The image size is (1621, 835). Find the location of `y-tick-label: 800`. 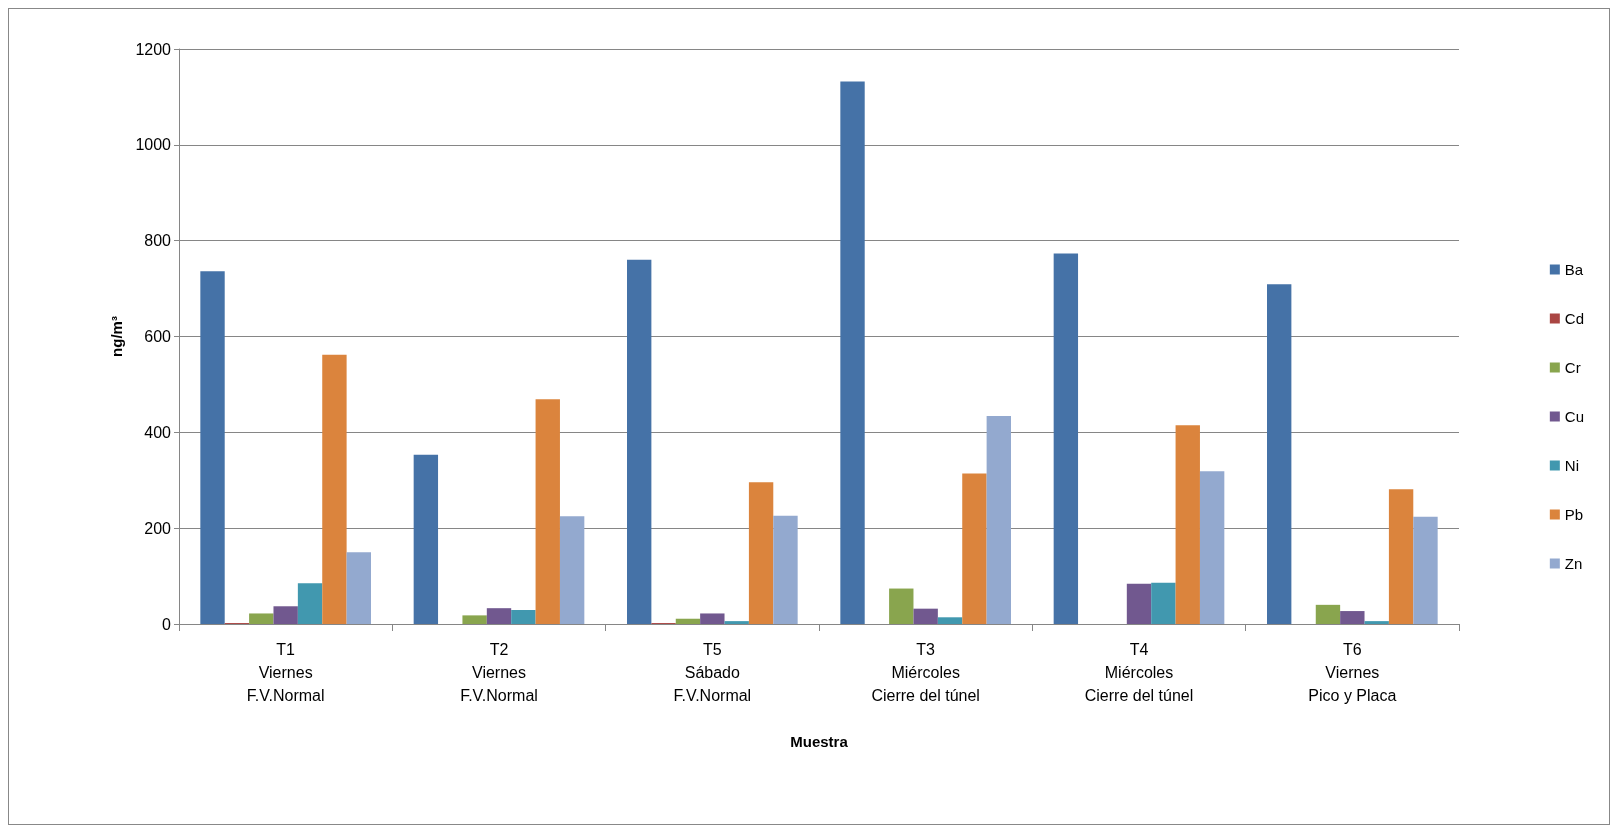

y-tick-label: 800 is located at coordinates (158, 241).